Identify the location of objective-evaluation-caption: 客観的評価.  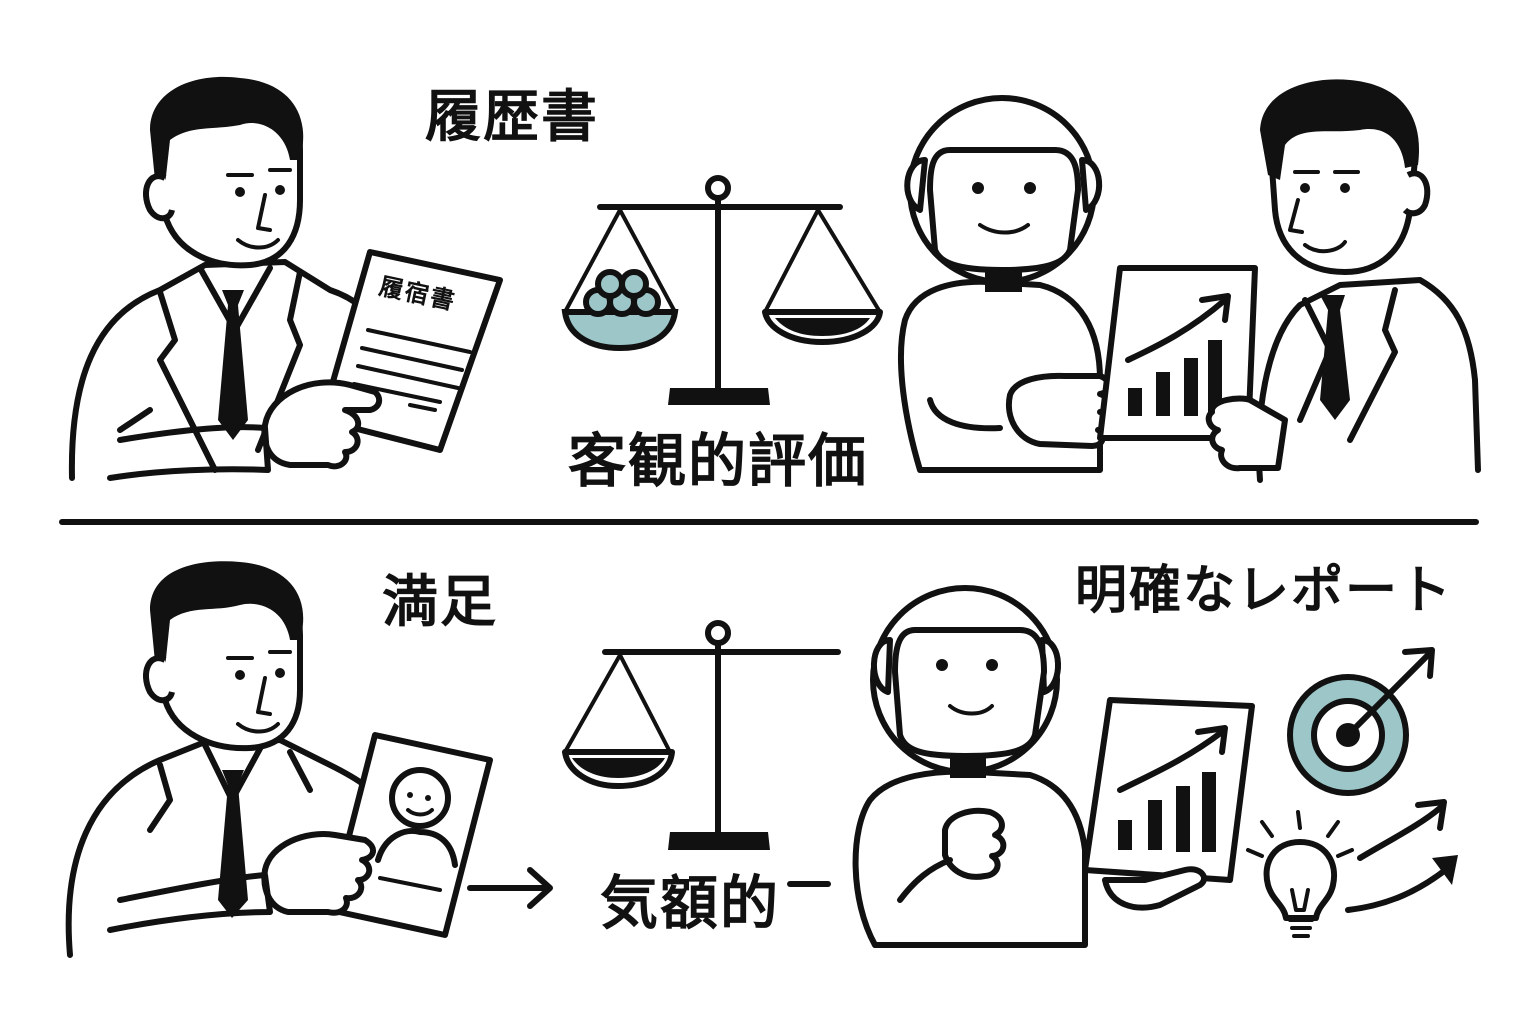
(718, 461).